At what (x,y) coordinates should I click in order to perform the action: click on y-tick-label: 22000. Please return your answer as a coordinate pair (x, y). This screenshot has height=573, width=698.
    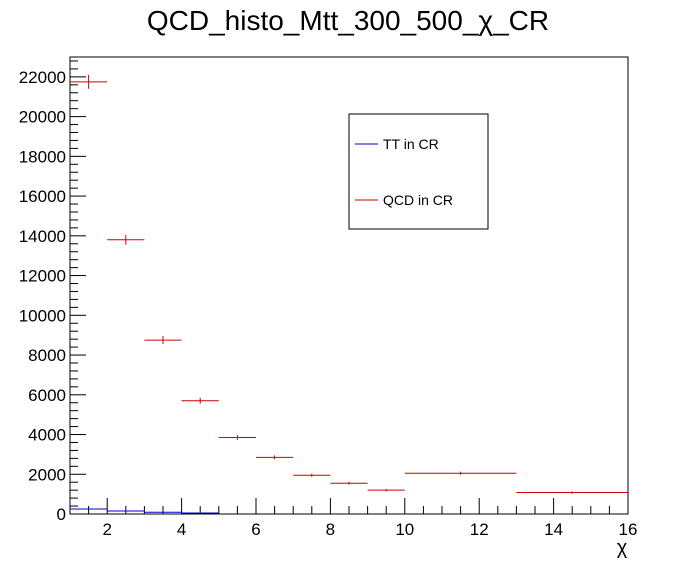
    Looking at the image, I should click on (42, 77).